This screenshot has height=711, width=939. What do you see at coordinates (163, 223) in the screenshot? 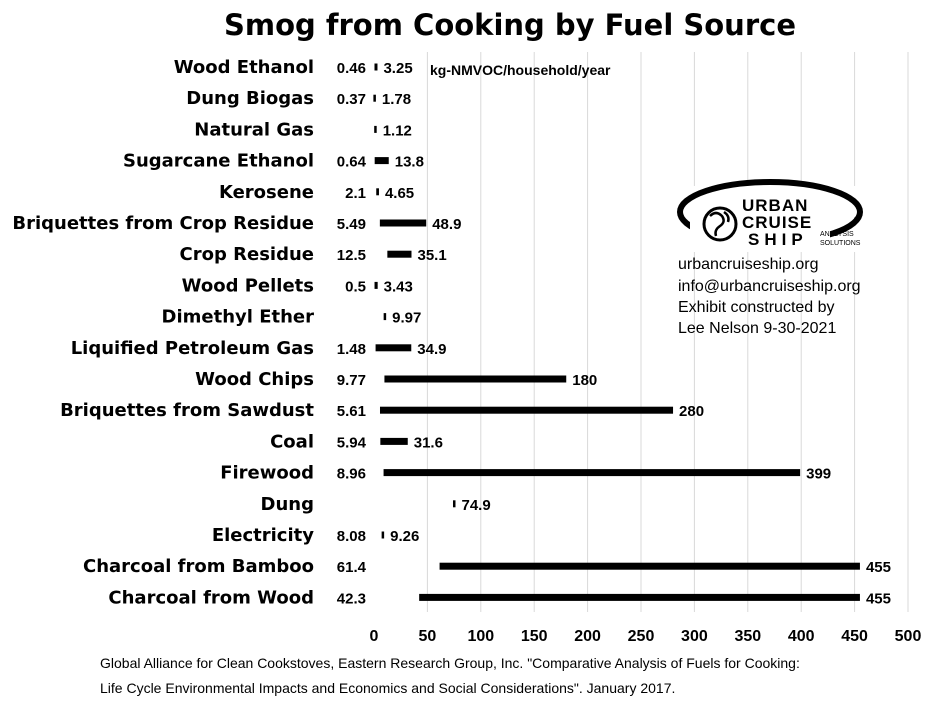
I see `category-label: Briquettes from Crop Residue` at bounding box center [163, 223].